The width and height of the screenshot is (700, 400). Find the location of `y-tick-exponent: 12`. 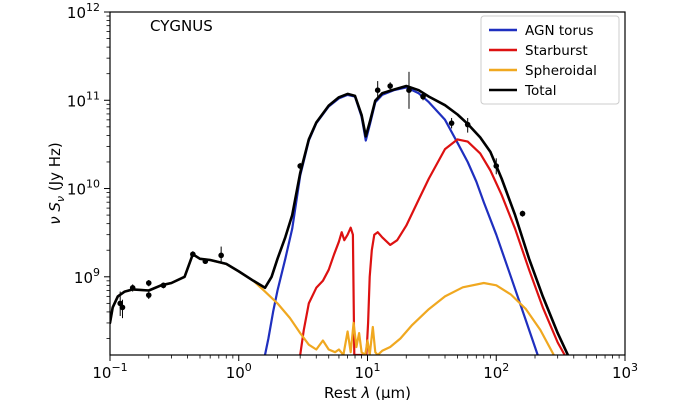

y-tick-exponent: 12 is located at coordinates (93, 7).